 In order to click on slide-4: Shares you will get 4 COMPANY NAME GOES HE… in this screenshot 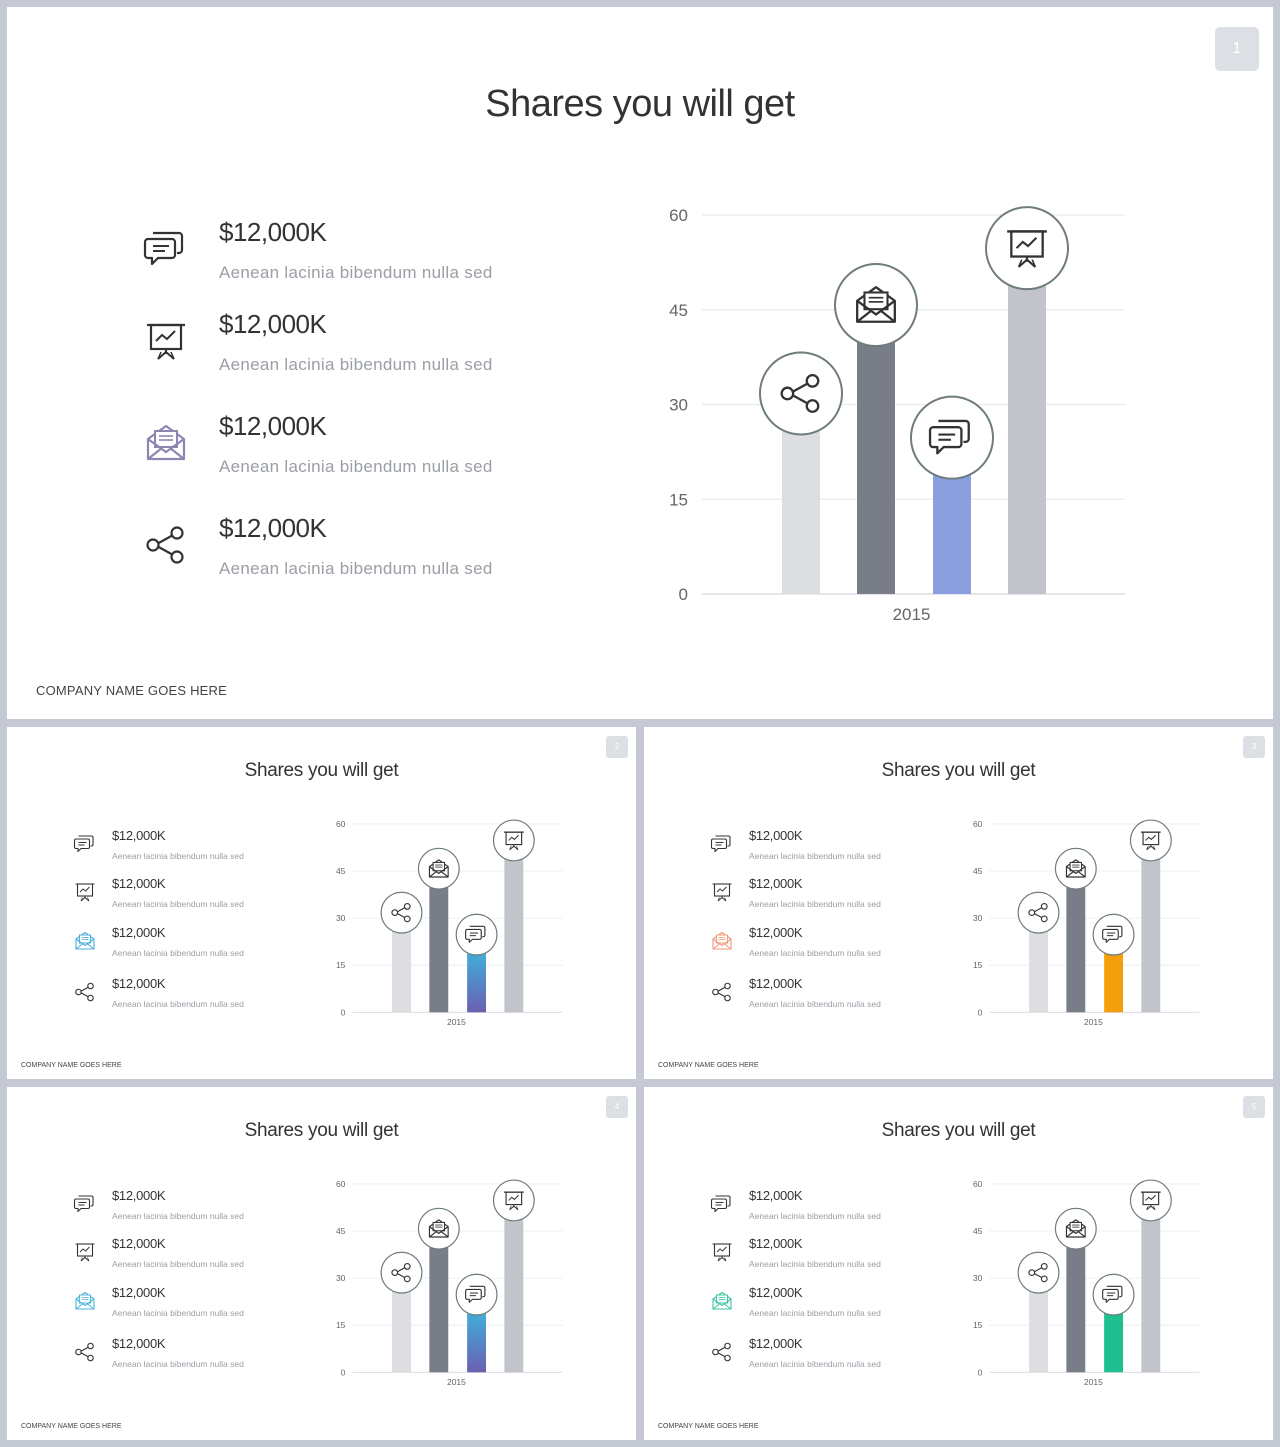, I will do `click(321, 1263)`.